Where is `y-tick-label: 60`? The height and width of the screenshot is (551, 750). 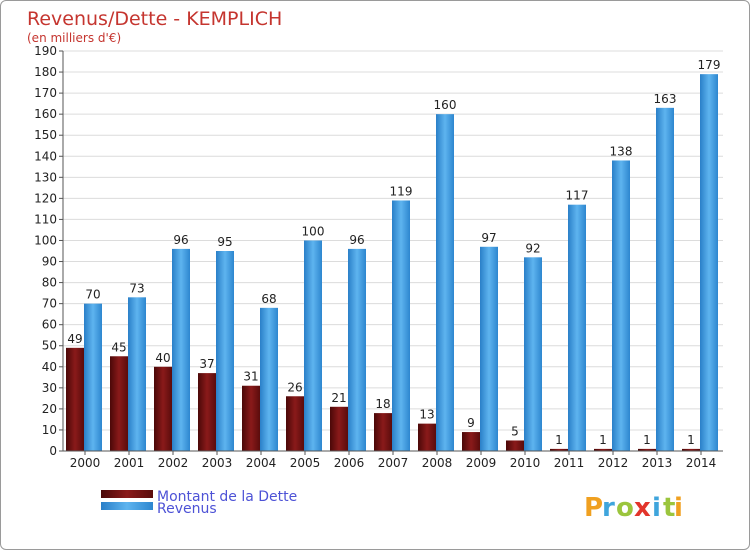 y-tick-label: 60 is located at coordinates (49, 325).